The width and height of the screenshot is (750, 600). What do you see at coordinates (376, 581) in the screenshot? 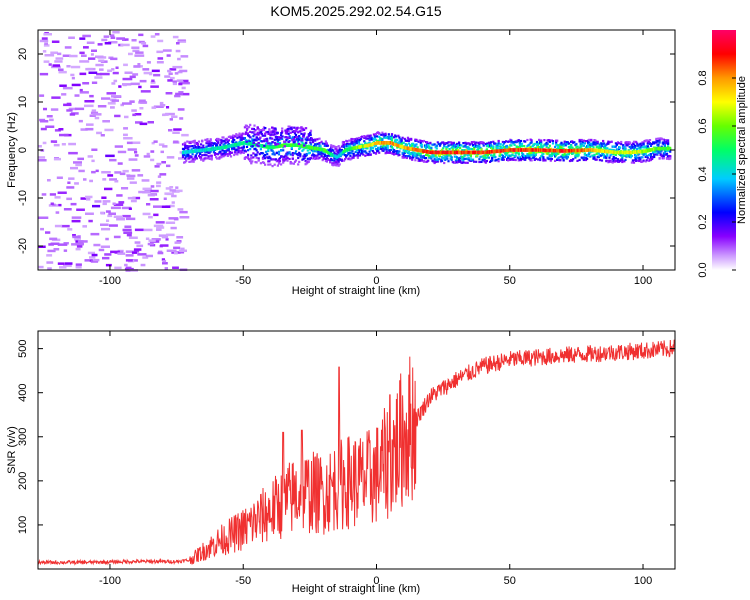
I see `x-tick-label: 0` at bounding box center [376, 581].